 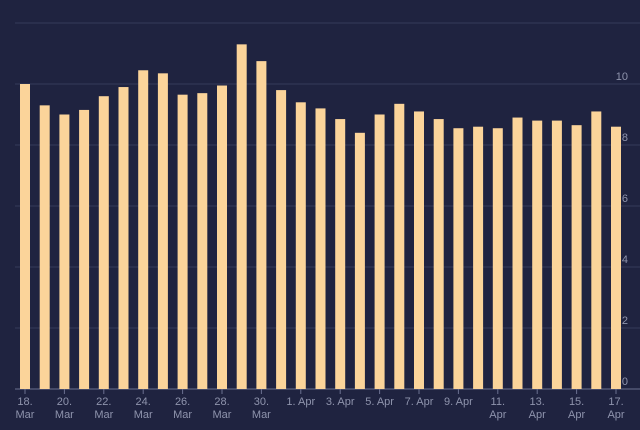 What do you see at coordinates (104, 408) in the screenshot?
I see `x-tick-label: 22. Mar` at bounding box center [104, 408].